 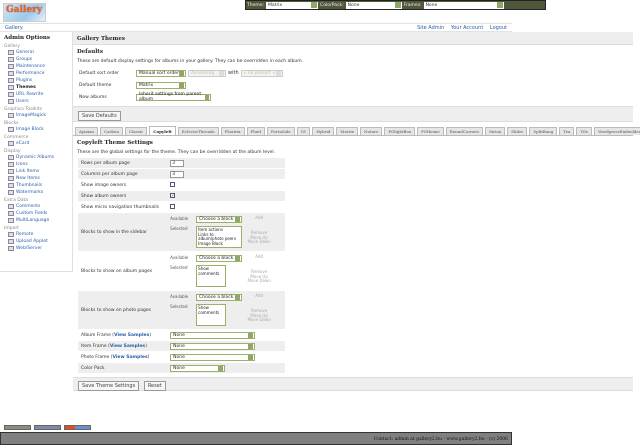 I want to click on breadcrumb-gallery: Gallery, so click(x=14, y=27).